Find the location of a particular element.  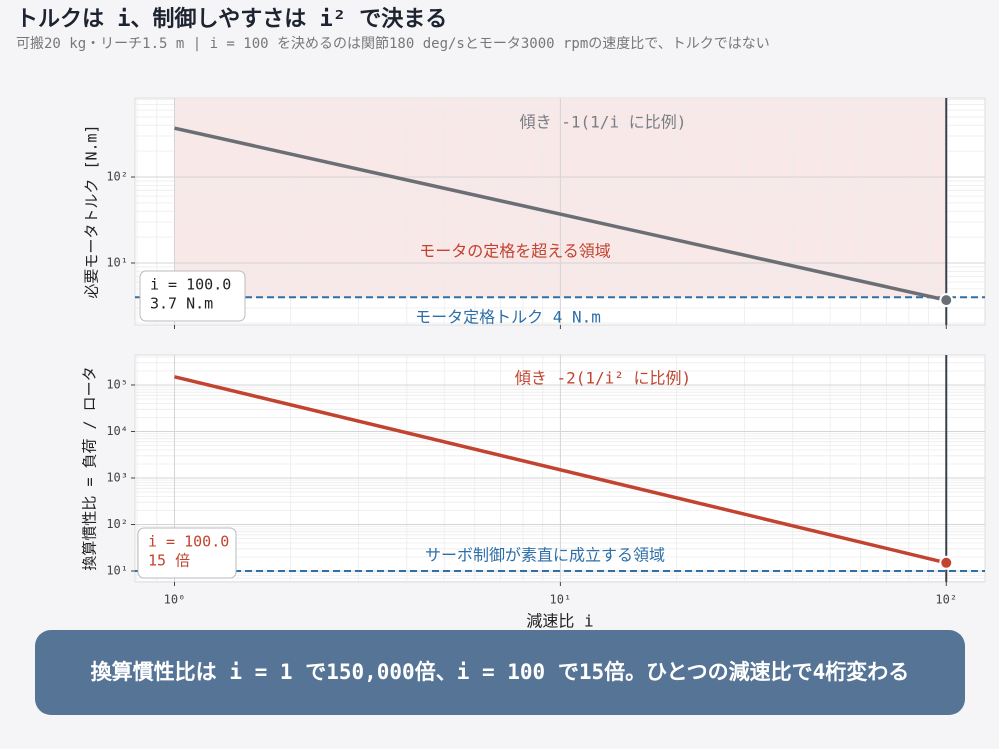

banner-box is located at coordinates (500, 672).